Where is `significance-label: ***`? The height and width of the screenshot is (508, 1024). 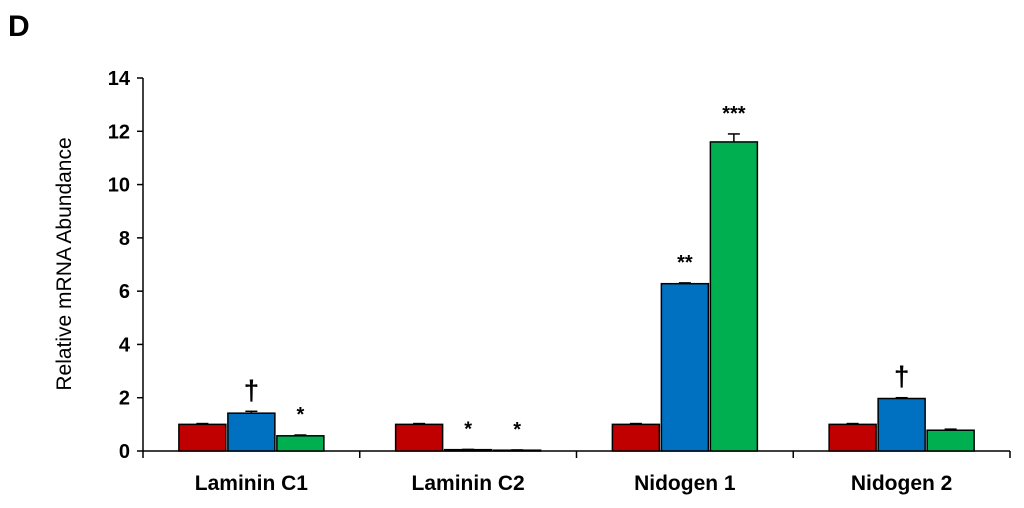
significance-label: *** is located at coordinates (734, 114).